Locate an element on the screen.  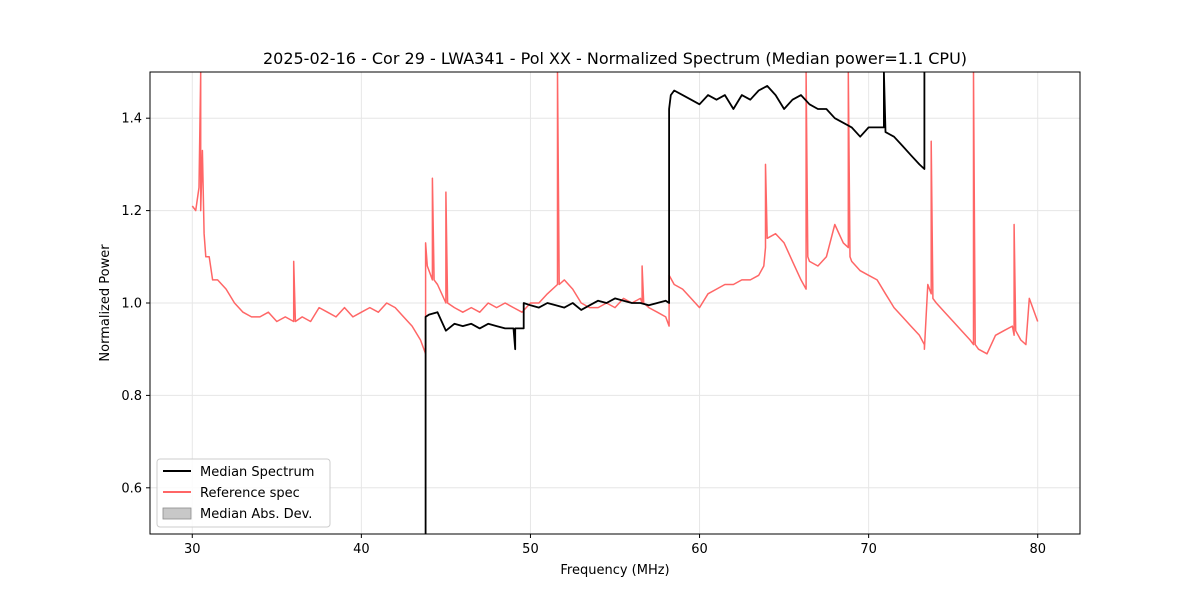
legend-box is located at coordinates (243, 493).